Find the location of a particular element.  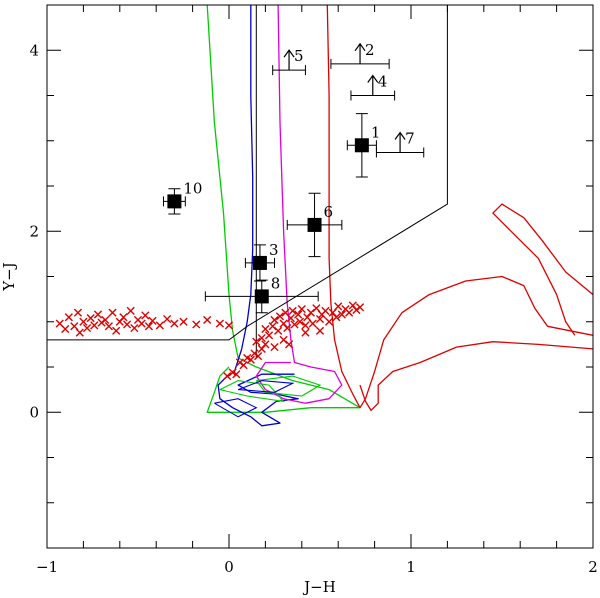

magenta-model-track is located at coordinates (299, 204).